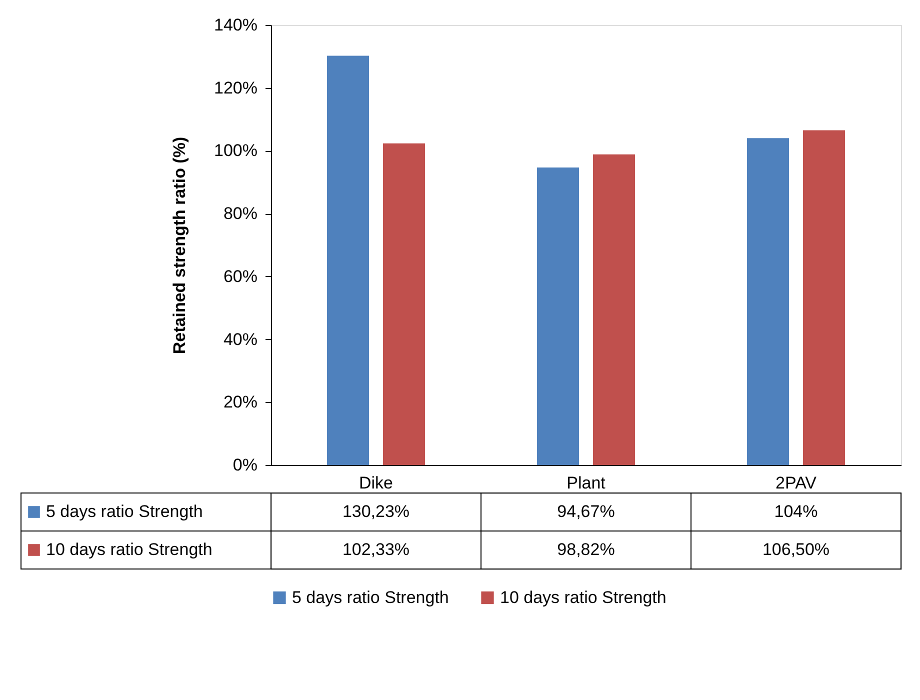  What do you see at coordinates (129, 549) in the screenshot?
I see `text: 10 days ratio Strength` at bounding box center [129, 549].